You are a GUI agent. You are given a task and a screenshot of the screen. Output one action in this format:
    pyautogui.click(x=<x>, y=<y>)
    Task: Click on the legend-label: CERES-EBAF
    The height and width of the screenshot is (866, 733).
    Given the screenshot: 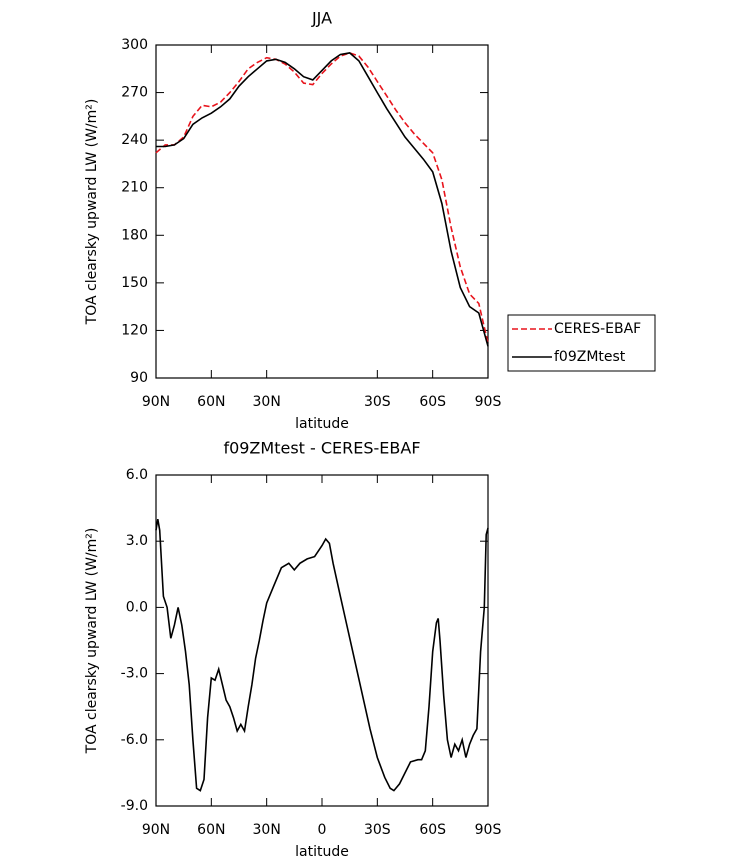 What is the action you would take?
    pyautogui.click(x=597, y=329)
    